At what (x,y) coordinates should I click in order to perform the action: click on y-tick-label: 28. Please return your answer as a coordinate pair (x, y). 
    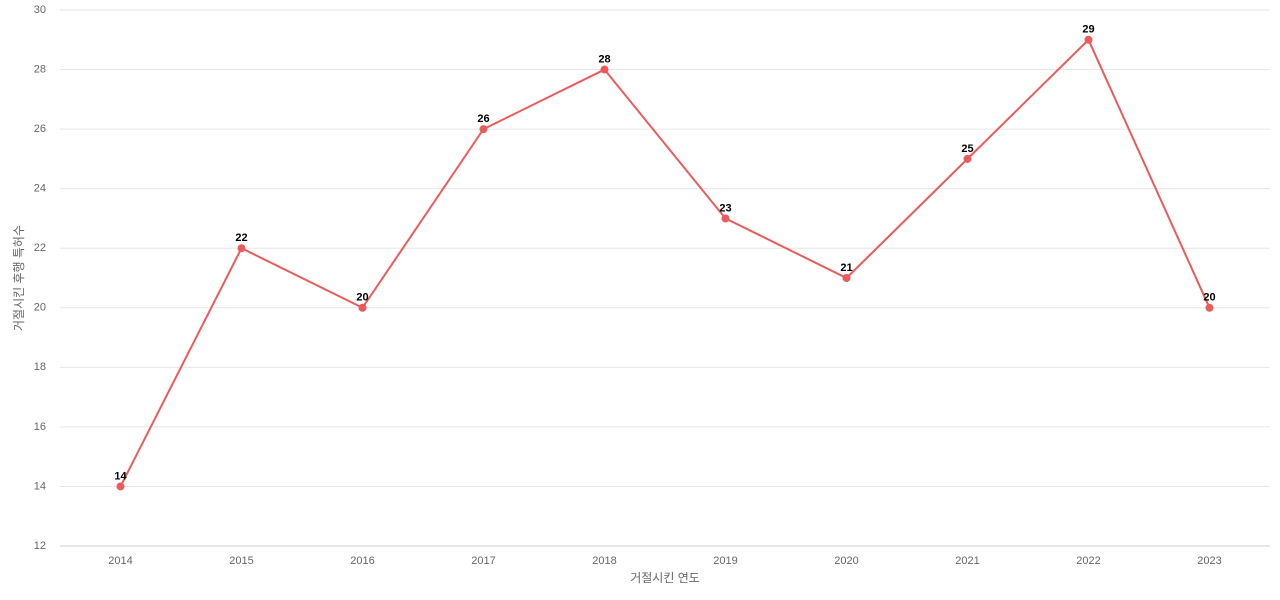
    Looking at the image, I should click on (40, 69).